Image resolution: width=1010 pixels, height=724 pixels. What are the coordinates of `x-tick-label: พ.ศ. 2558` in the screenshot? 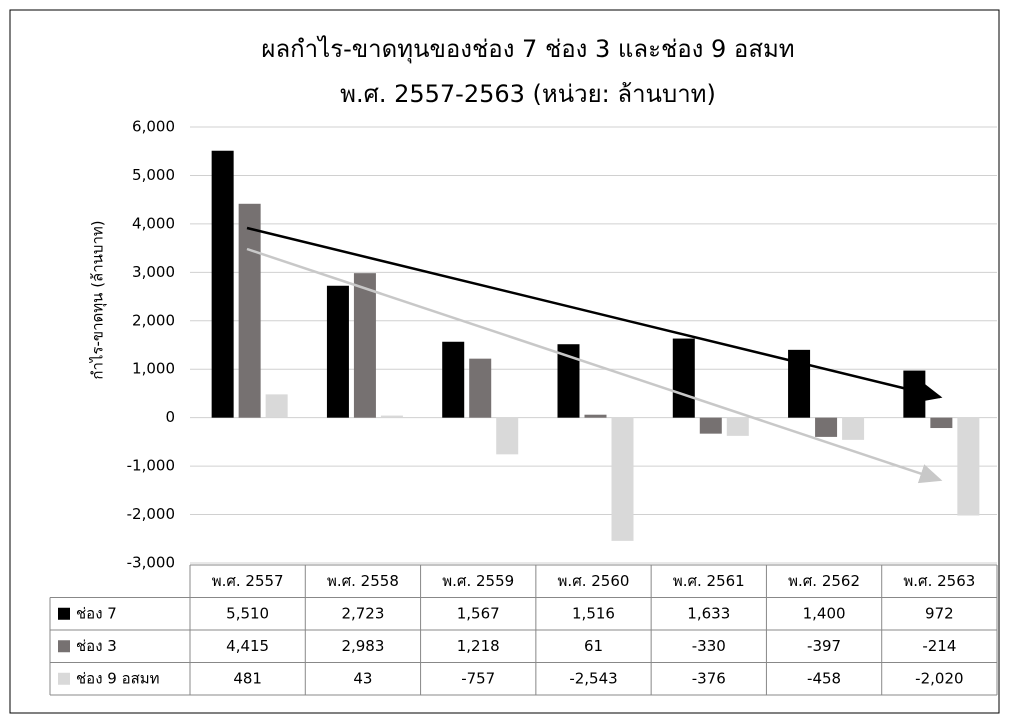 It's located at (363, 581).